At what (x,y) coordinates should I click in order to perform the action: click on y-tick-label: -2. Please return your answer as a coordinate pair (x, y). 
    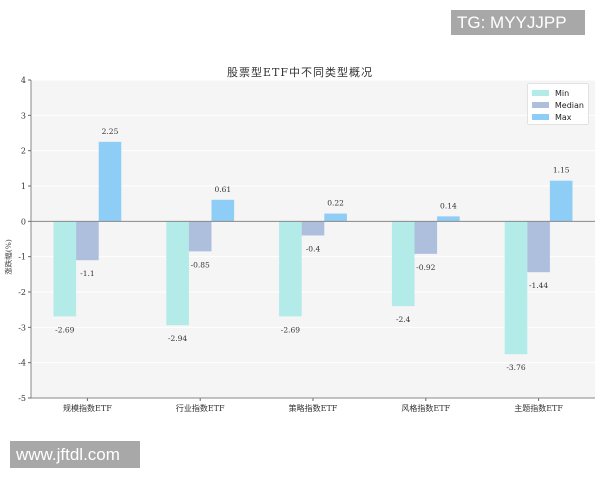
    Looking at the image, I should click on (22, 292).